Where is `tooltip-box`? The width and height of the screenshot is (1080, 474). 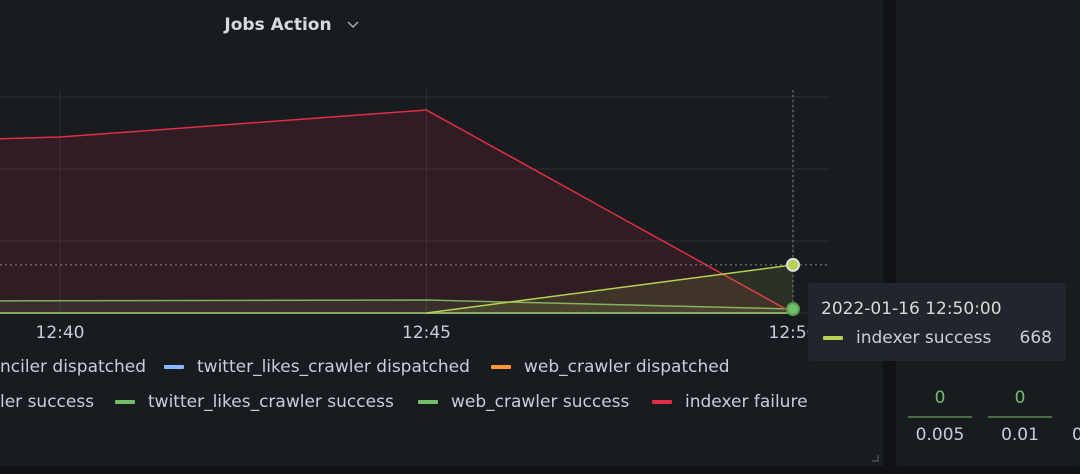
tooltip-box is located at coordinates (937, 322).